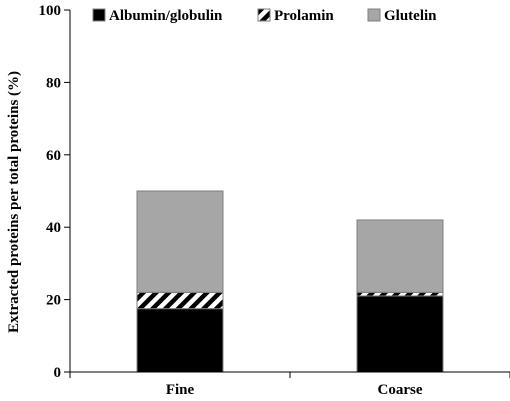  I want to click on legend-swatch-prolamin, so click(264, 15).